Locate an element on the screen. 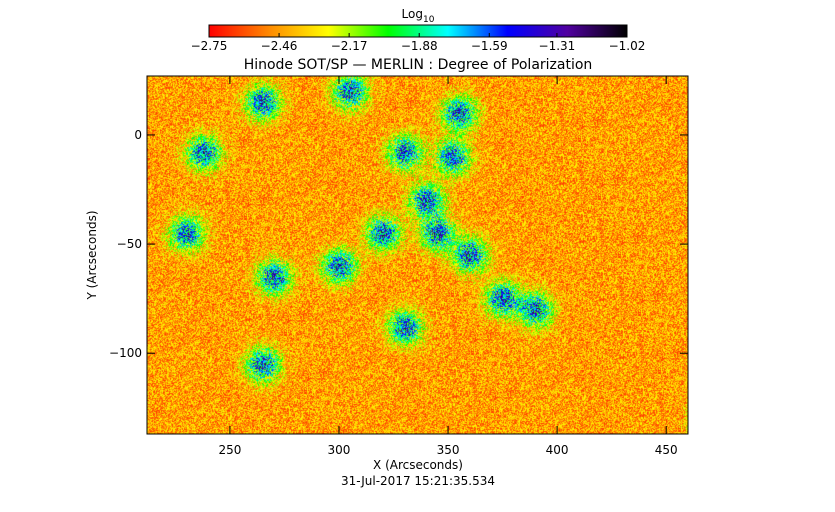 The width and height of the screenshot is (835, 512). colorbar-title-base: Log is located at coordinates (412, 14).